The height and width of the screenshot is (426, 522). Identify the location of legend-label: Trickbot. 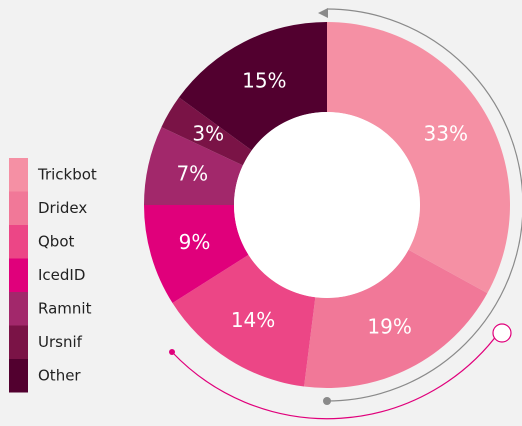
(67, 174).